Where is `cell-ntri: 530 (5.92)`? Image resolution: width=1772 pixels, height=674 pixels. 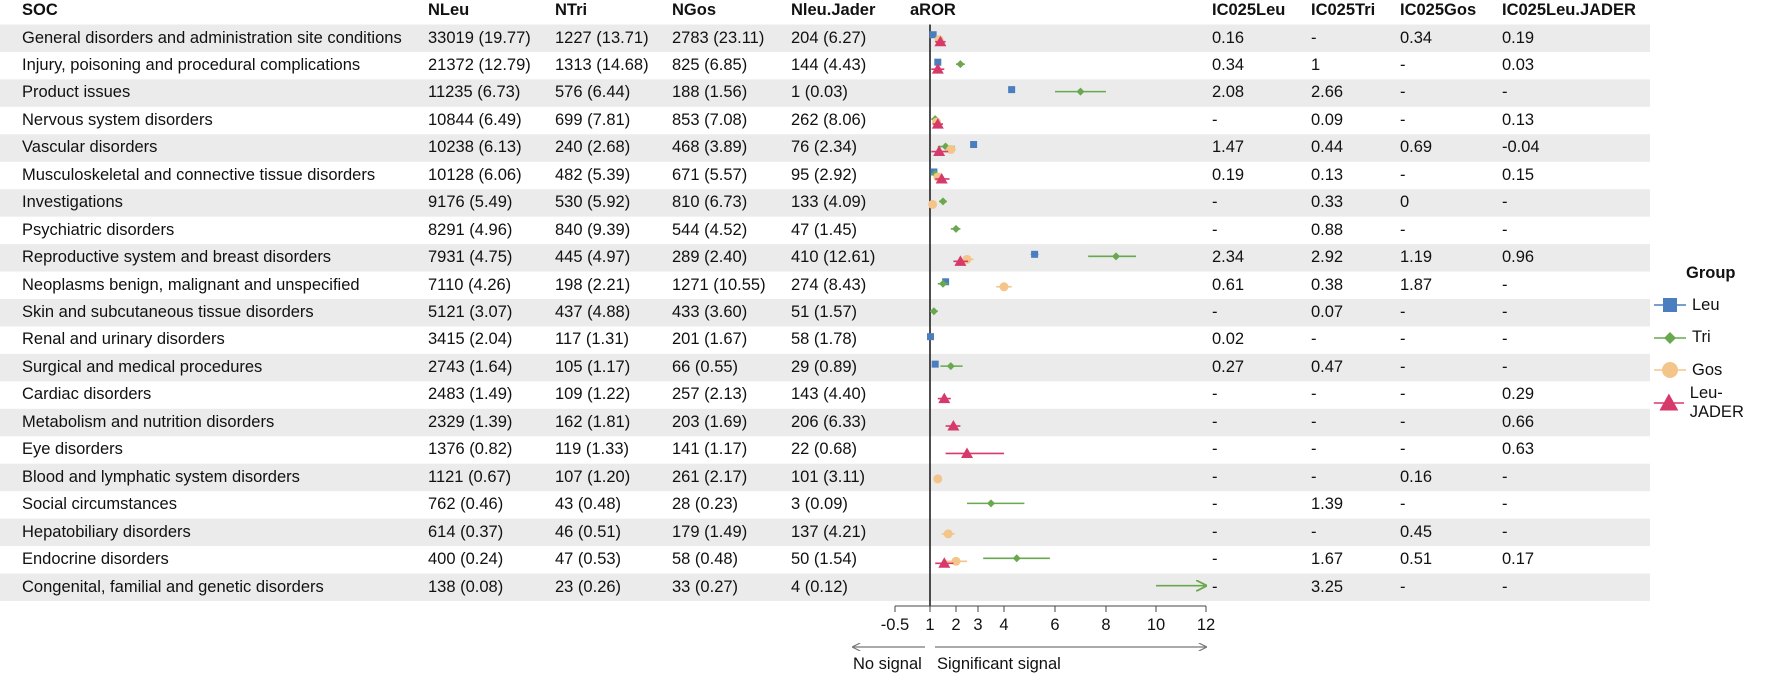 cell-ntri: 530 (5.92) is located at coordinates (593, 202).